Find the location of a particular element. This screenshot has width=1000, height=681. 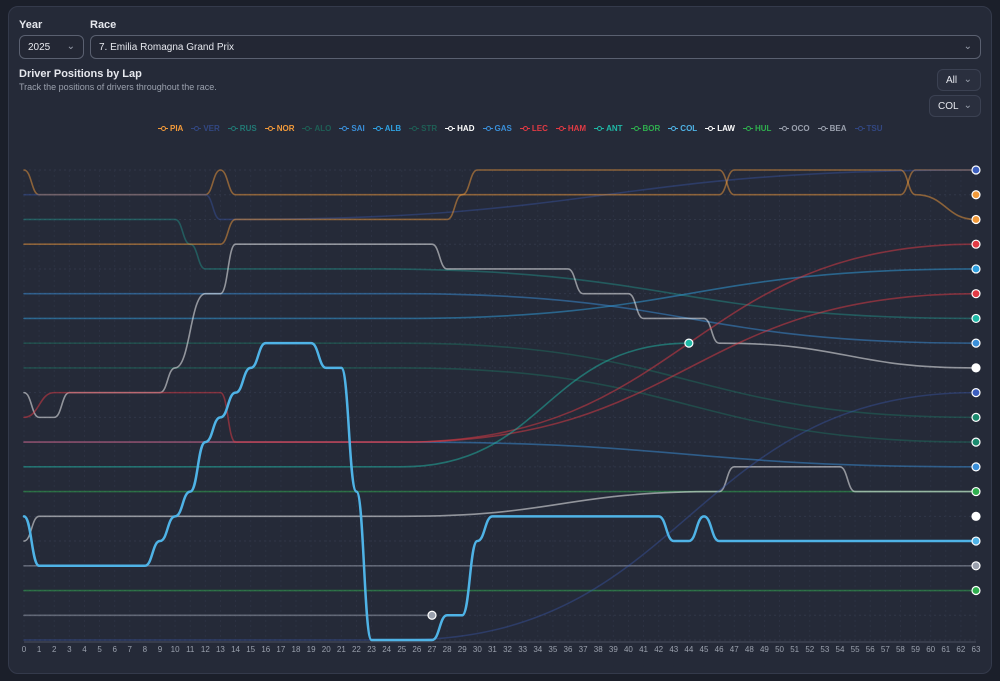

end-marker-had is located at coordinates (976, 368).